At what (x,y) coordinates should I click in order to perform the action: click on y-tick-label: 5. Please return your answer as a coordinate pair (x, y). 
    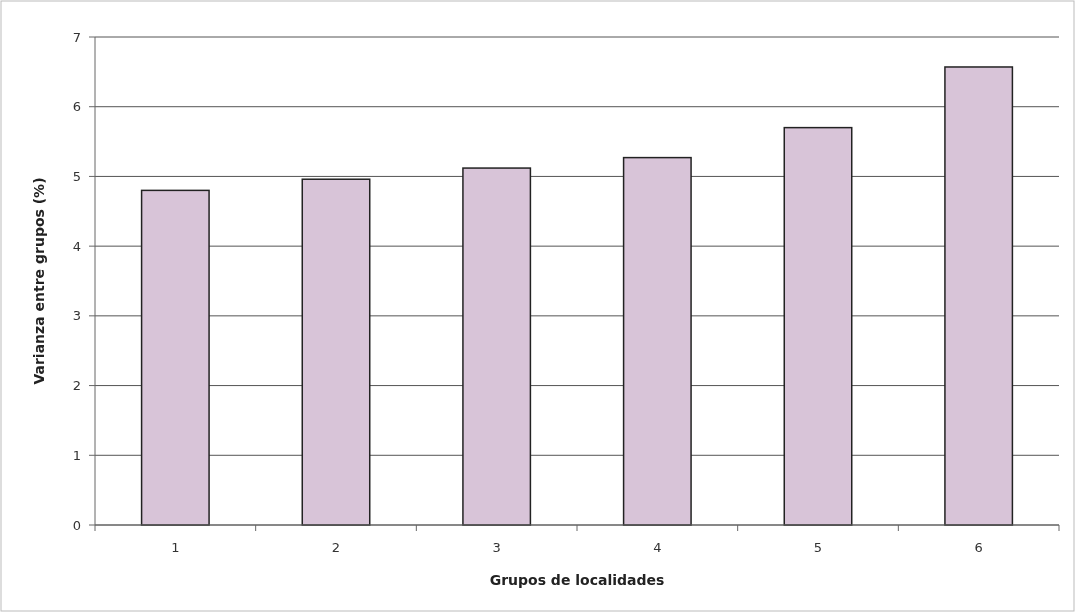
    Looking at the image, I should click on (76, 176).